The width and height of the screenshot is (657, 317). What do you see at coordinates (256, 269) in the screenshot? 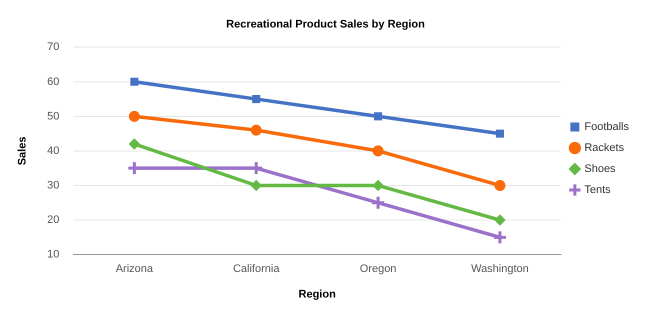
I see `x-tick-label: California` at bounding box center [256, 269].